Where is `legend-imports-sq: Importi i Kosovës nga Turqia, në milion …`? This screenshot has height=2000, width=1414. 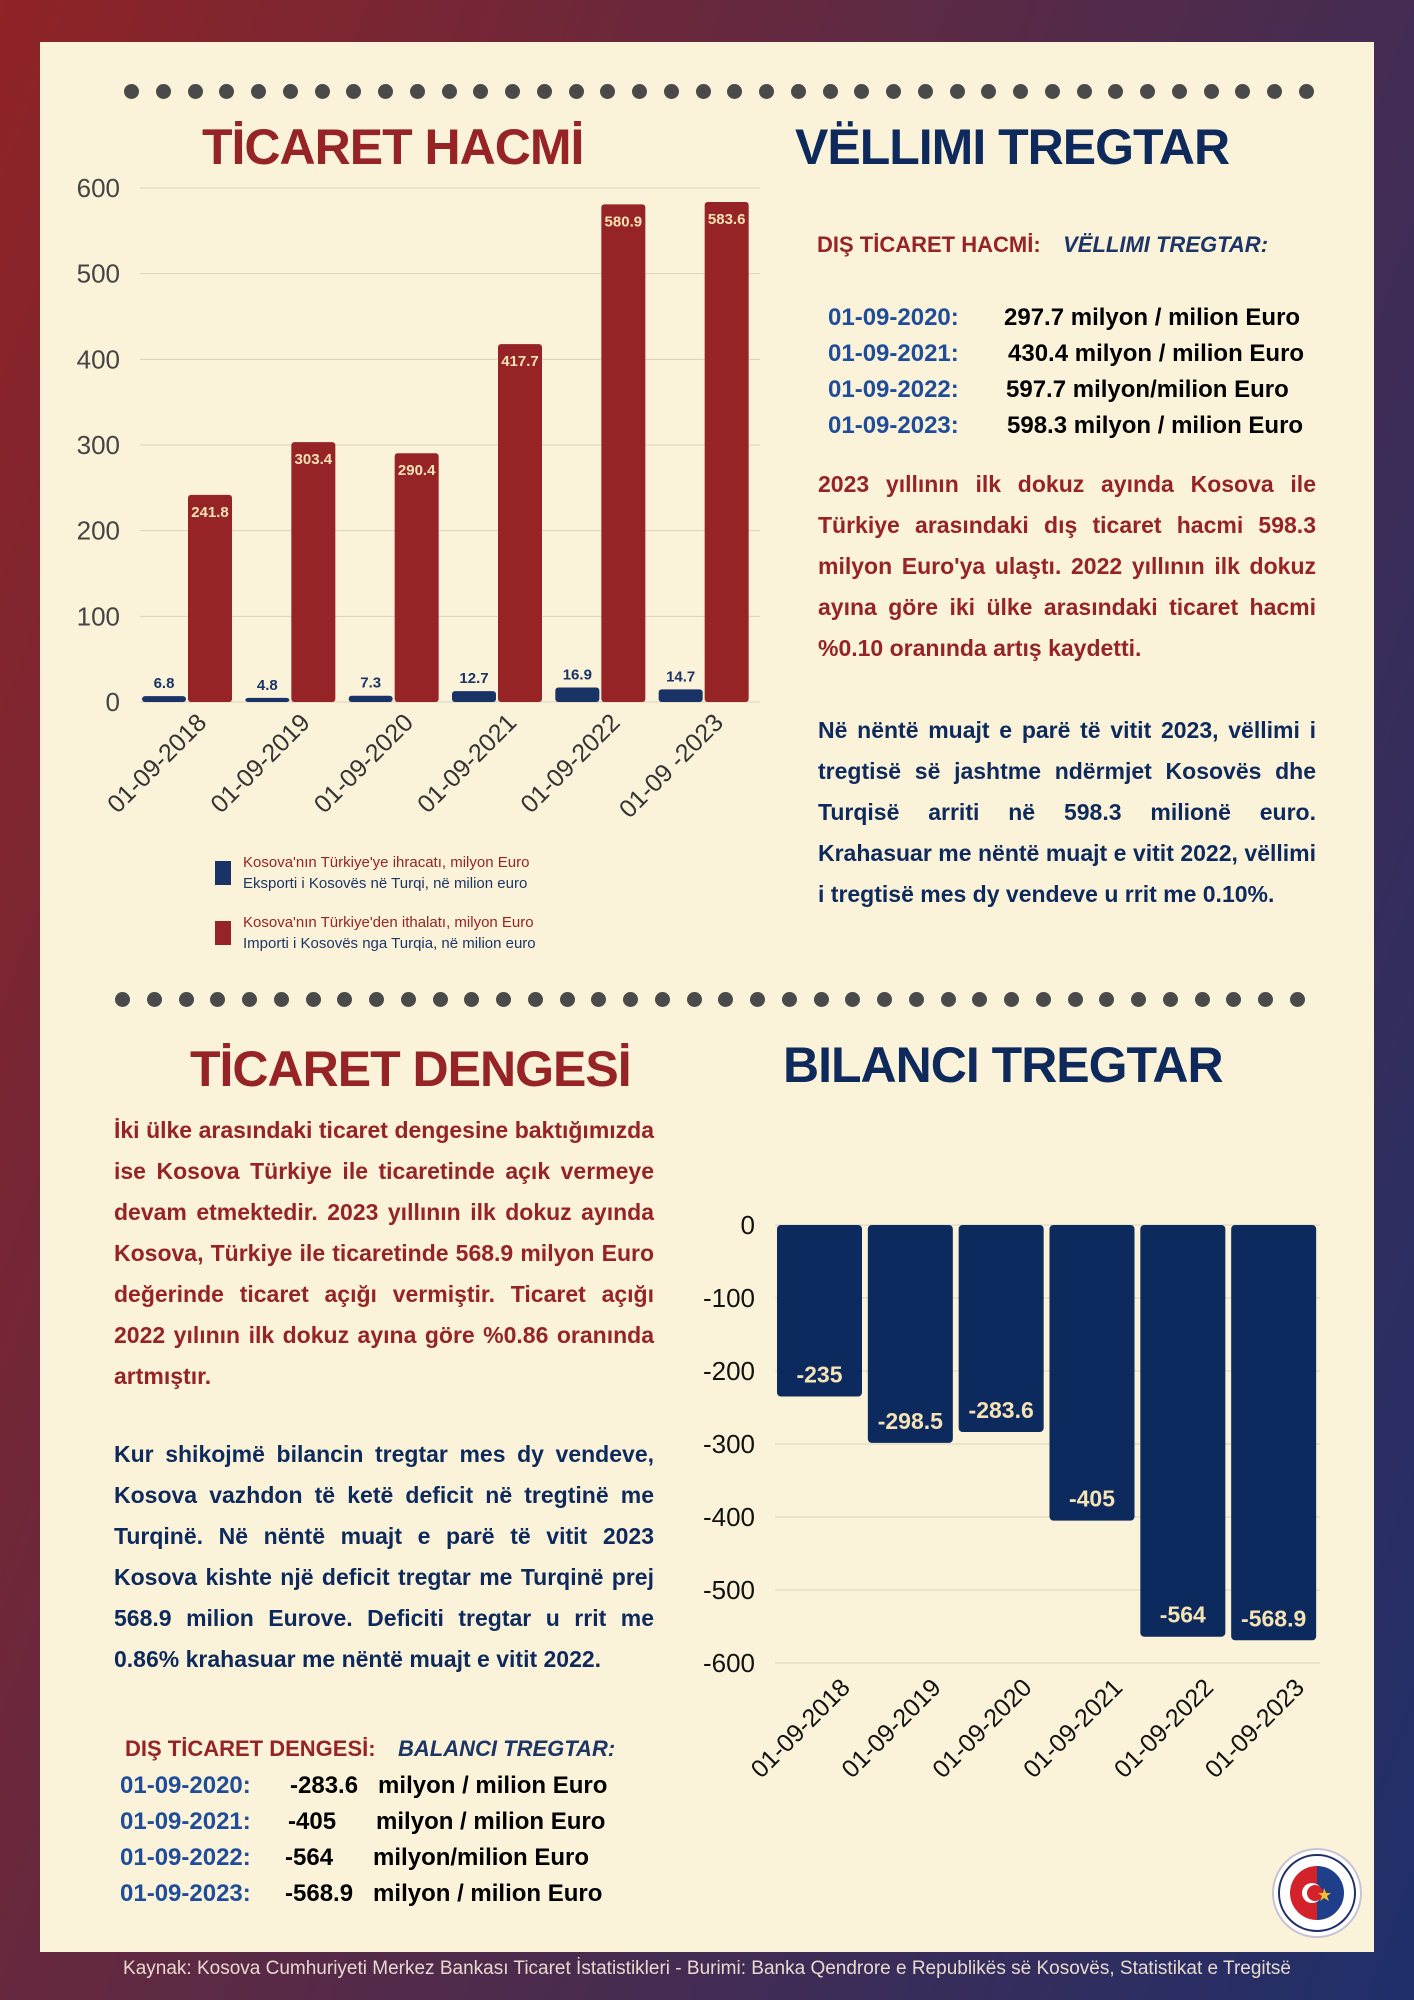 legend-imports-sq: Importi i Kosovës nga Turqia, në milion … is located at coordinates (389, 943).